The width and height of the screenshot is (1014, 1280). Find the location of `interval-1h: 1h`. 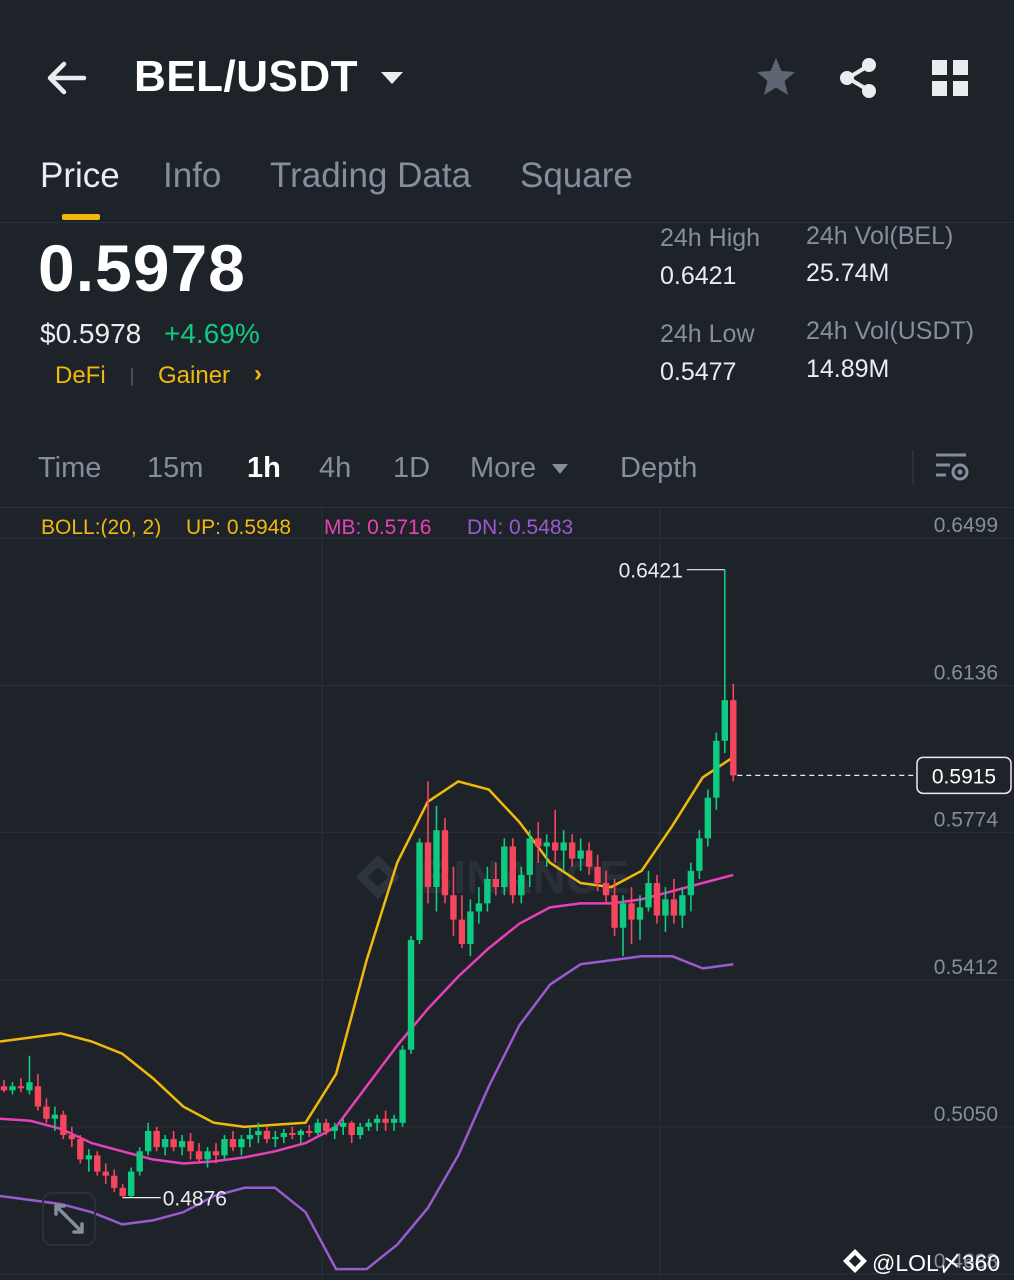

interval-1h: 1h is located at coordinates (264, 468).